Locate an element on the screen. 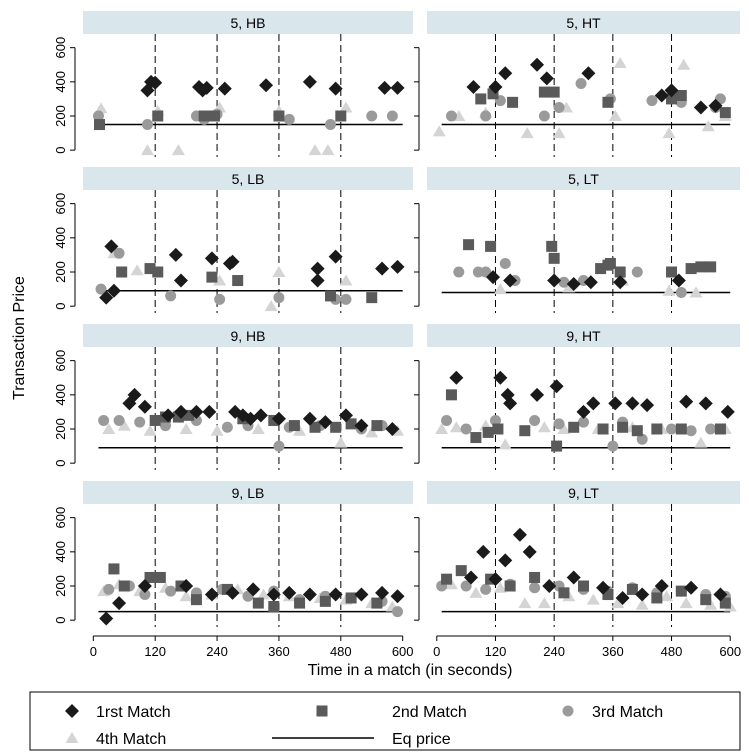  x-tick-label: 0 is located at coordinates (93, 651).